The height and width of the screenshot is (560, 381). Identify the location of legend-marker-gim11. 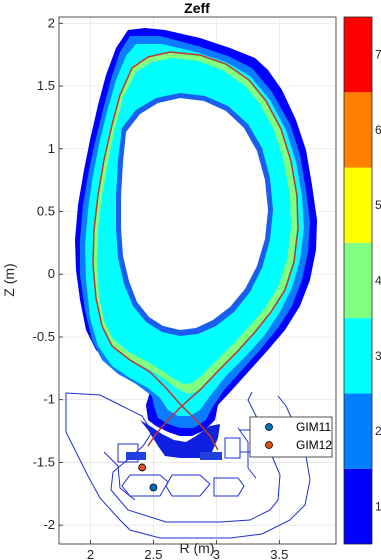
(269, 427).